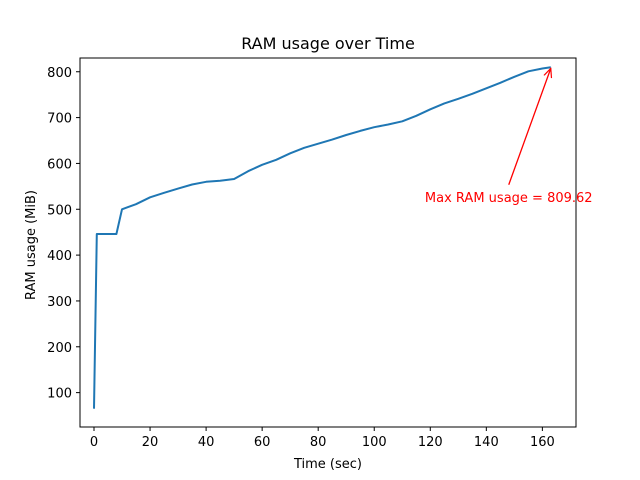  I want to click on x-tick-label: 0, so click(94, 442).